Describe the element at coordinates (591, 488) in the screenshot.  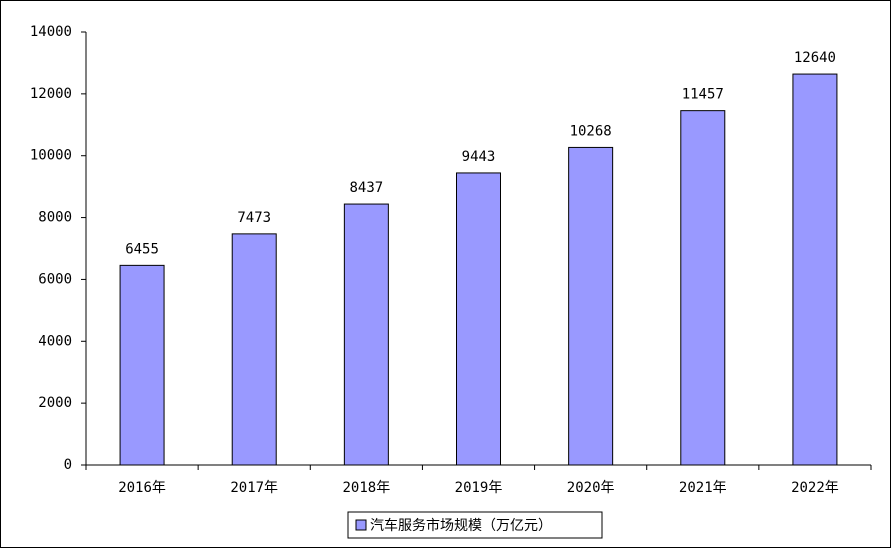
I see `x-tick-label: 2020年` at that location.